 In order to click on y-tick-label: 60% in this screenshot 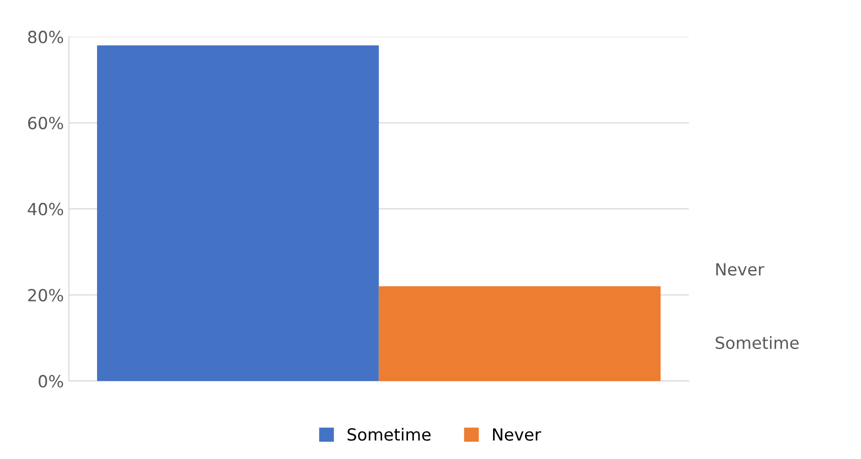, I will do `click(46, 123)`.